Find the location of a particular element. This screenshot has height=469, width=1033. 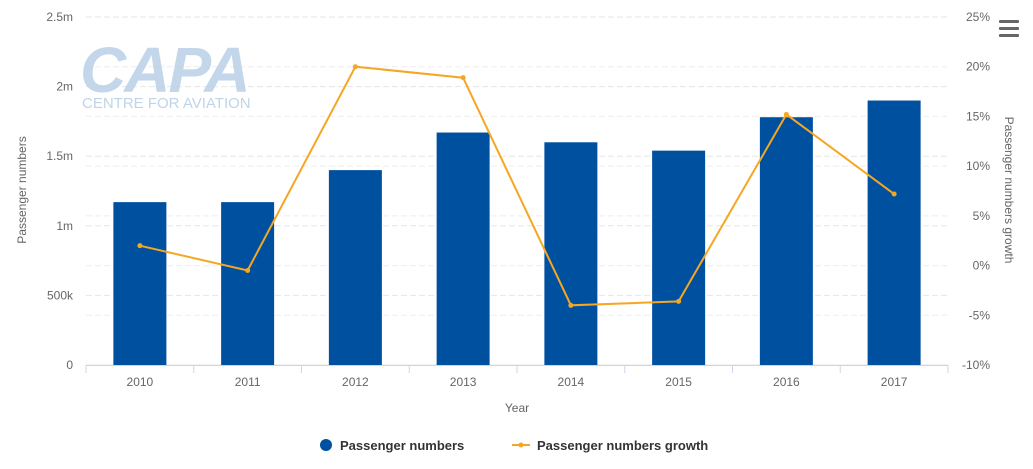

x-tick-label: 2010 is located at coordinates (140, 382).